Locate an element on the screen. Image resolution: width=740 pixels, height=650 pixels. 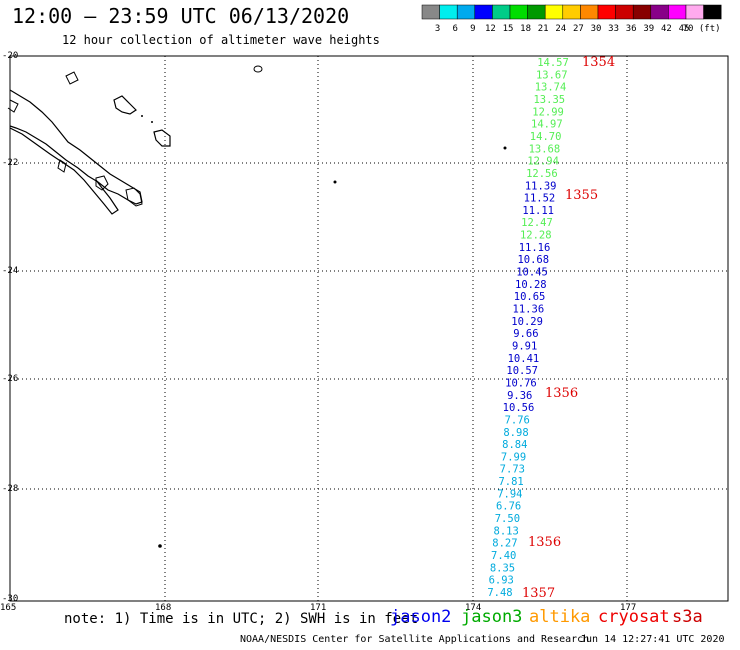
wave-height-value: 14.97 is located at coordinates (547, 125).